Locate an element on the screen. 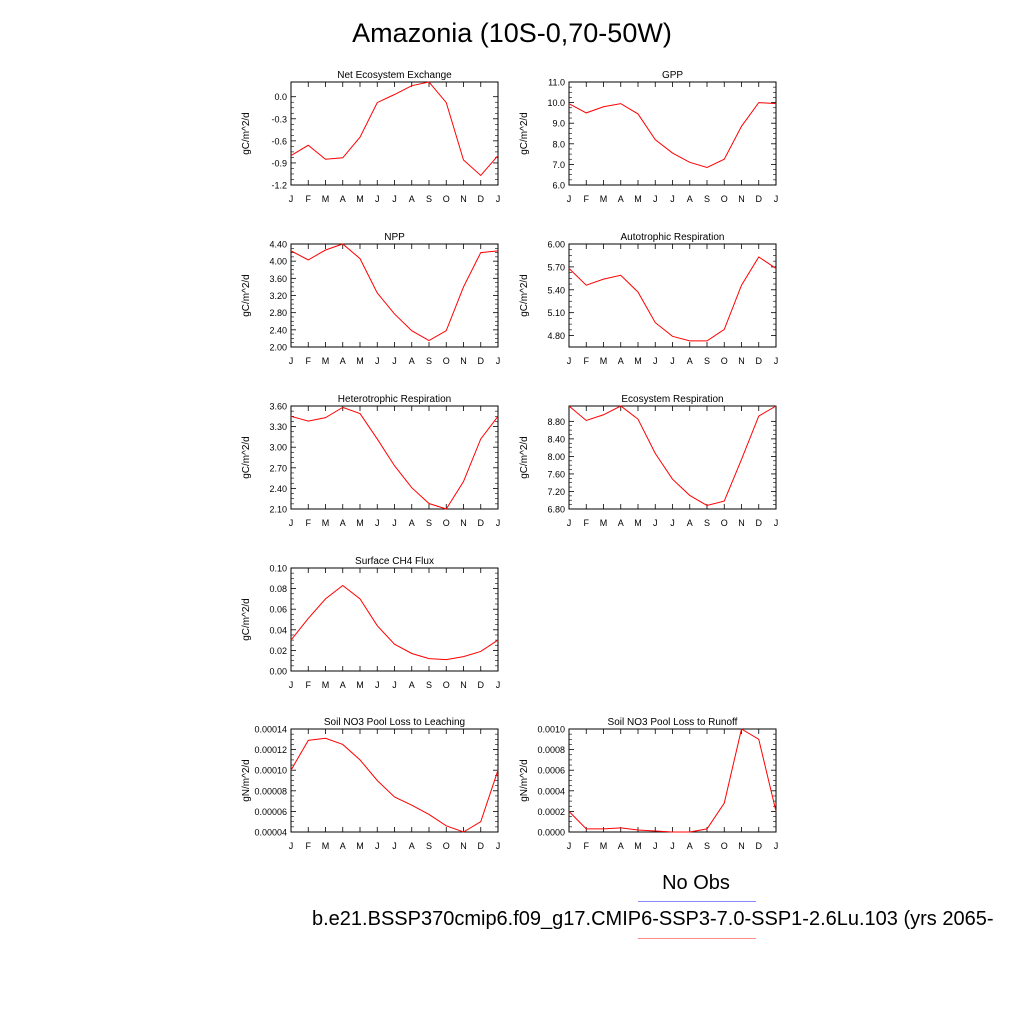 The image size is (1024, 1024). legend-obs-label: No Obs is located at coordinates (696, 883).